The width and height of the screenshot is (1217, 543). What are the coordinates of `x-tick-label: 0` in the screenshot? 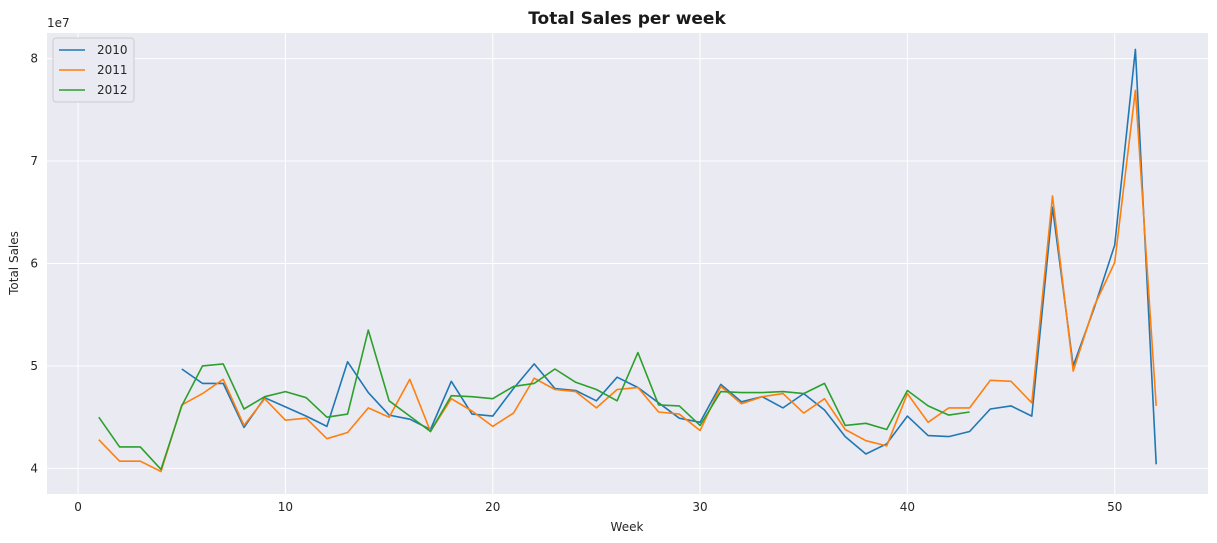 It's located at (78, 507).